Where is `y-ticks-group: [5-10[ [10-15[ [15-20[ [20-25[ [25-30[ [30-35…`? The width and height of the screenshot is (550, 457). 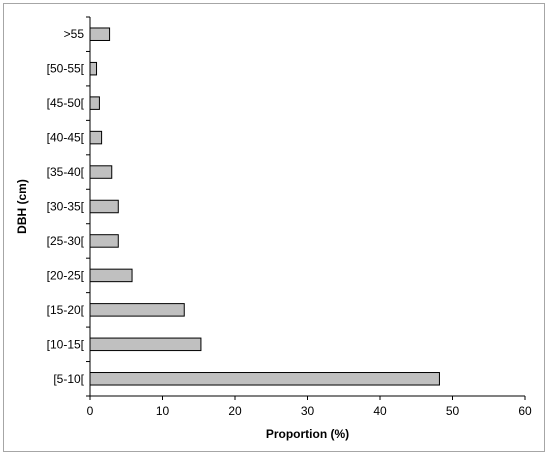 y-ticks-group: [5-10[ [10-15[ [15-20[ [20-25[ [25-30[ [30-35… is located at coordinates (68, 206).